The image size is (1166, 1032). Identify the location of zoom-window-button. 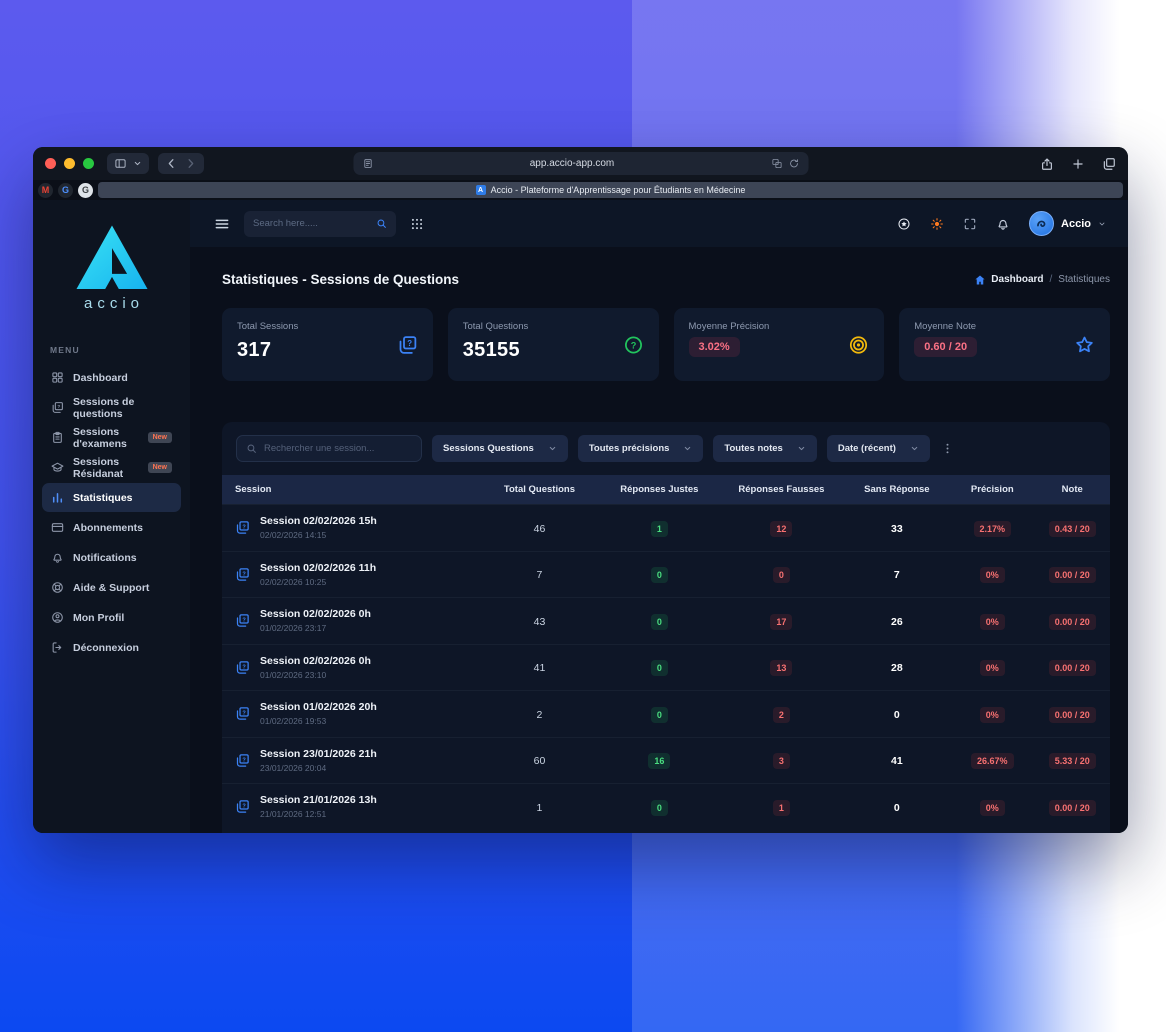
(88, 163).